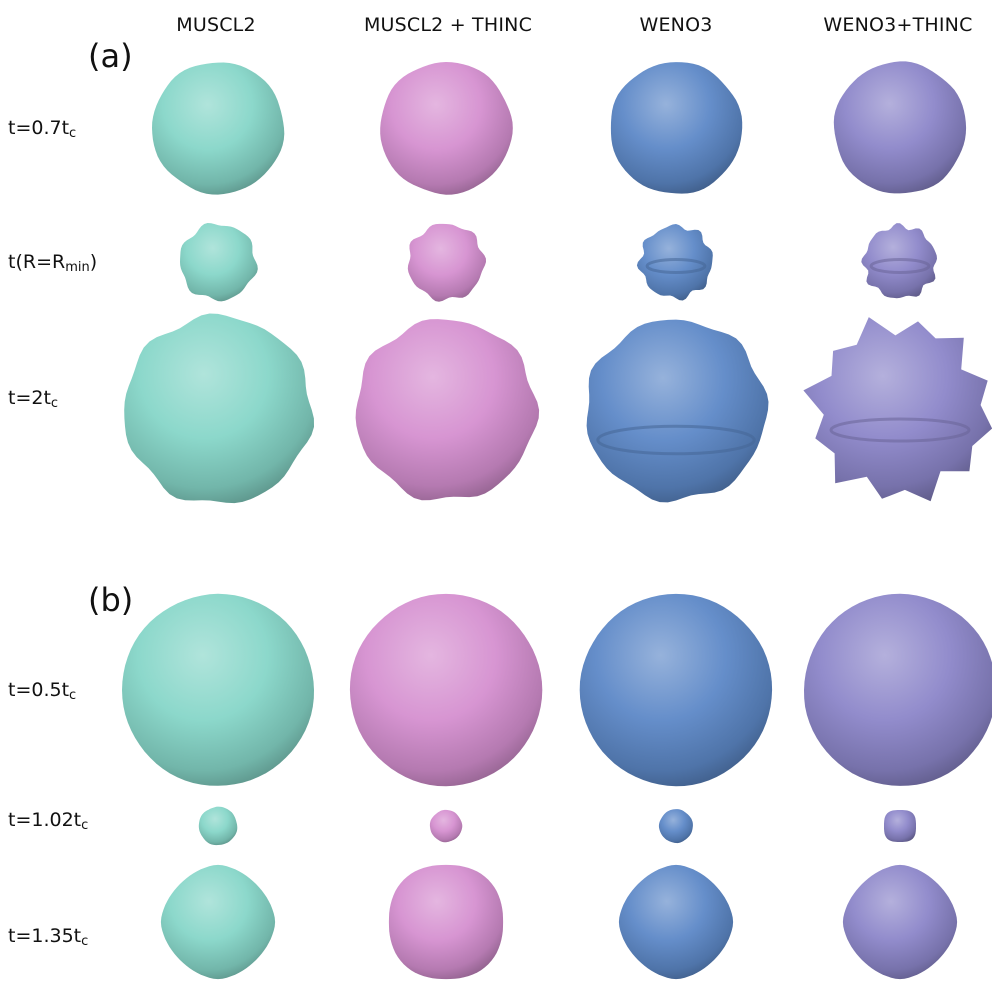 This screenshot has height=982, width=992. What do you see at coordinates (216, 25) in the screenshot?
I see `column-header-muscl2: MUSCL2` at bounding box center [216, 25].